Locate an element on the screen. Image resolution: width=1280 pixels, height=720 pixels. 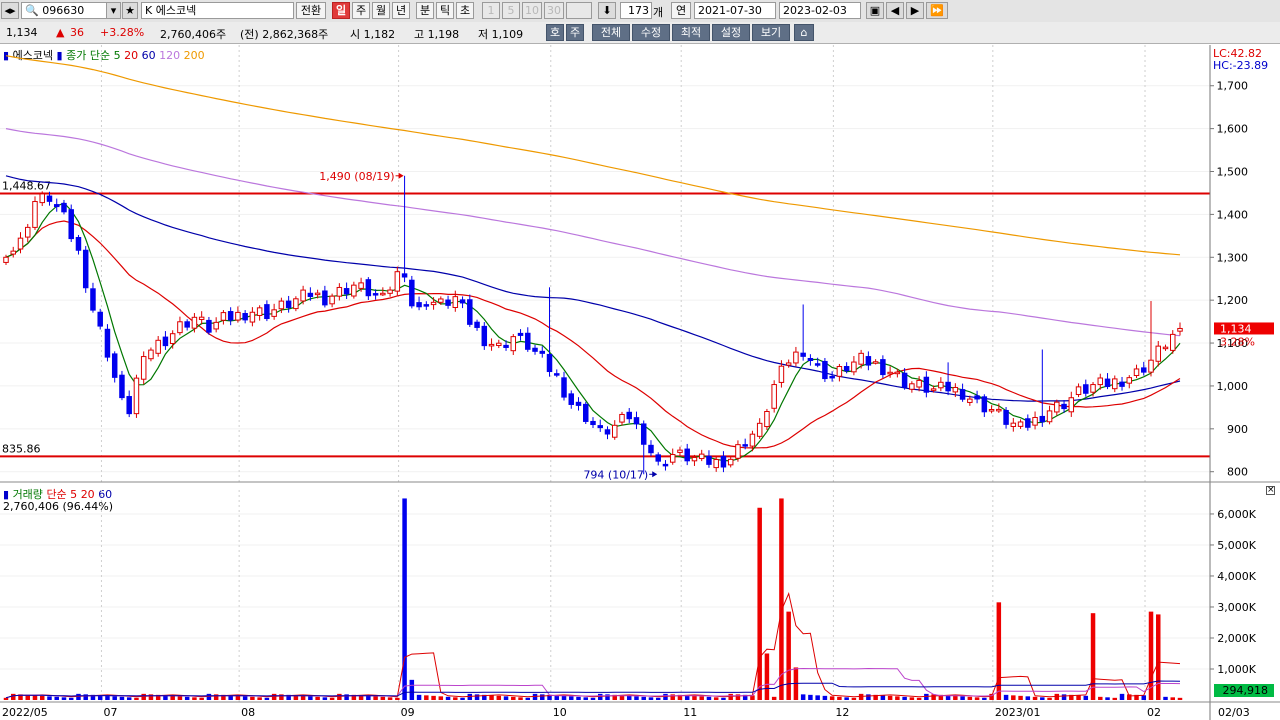
minute-1-button: 1 is located at coordinates (491, 10).